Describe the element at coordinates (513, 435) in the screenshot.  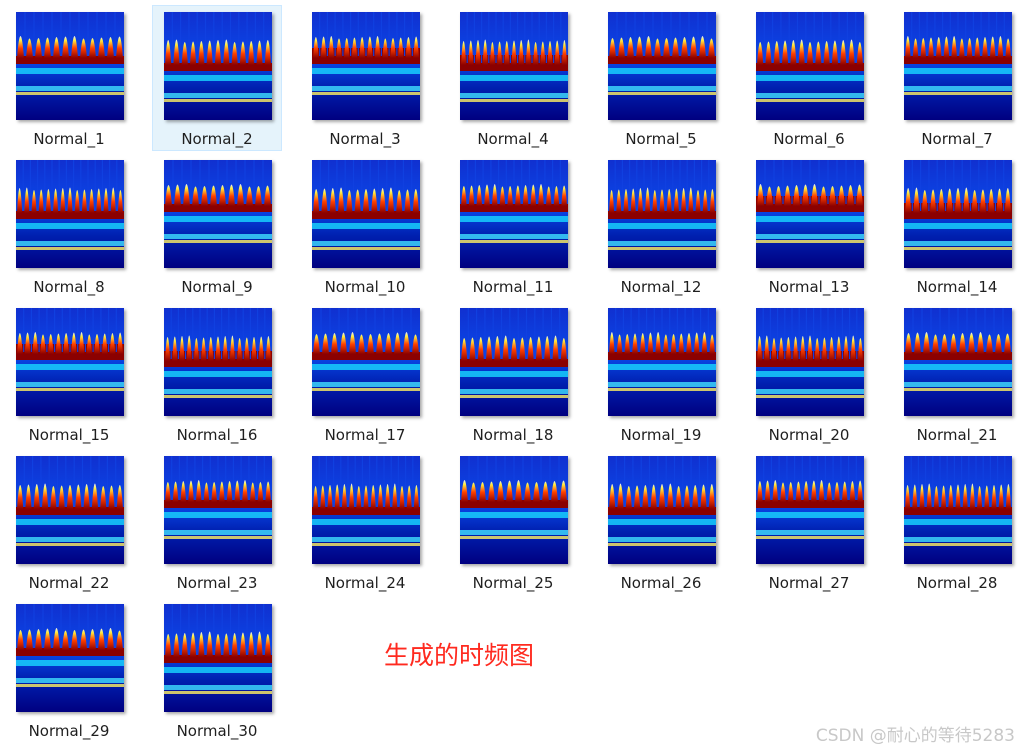
I see `file-name-label: Normal_18` at that location.